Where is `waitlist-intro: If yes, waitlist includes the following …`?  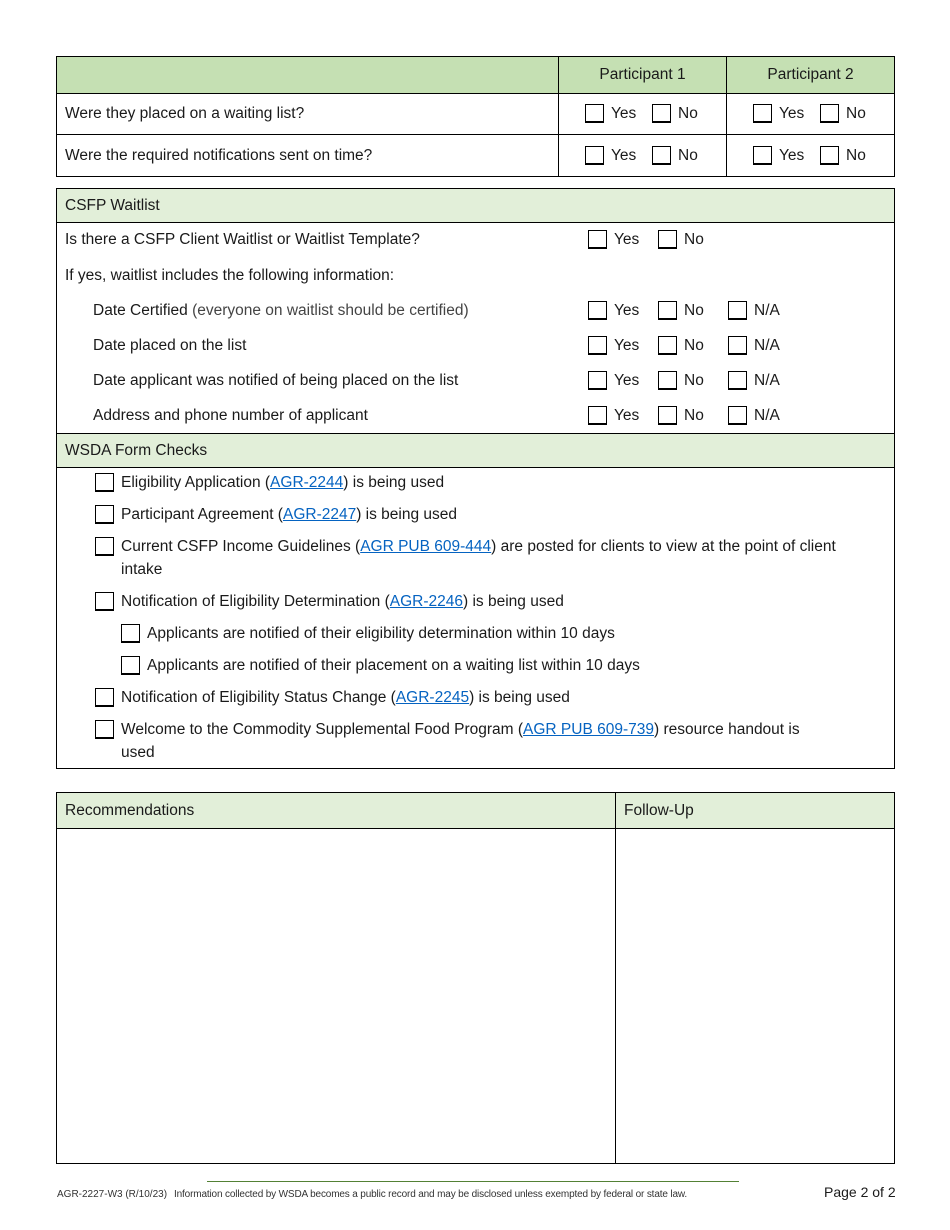 waitlist-intro: If yes, waitlist includes the following … is located at coordinates (230, 275).